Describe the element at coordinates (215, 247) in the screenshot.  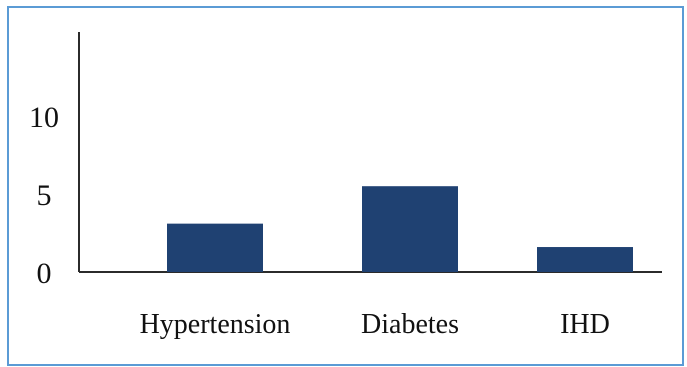
I see `bar-hypertension` at that location.